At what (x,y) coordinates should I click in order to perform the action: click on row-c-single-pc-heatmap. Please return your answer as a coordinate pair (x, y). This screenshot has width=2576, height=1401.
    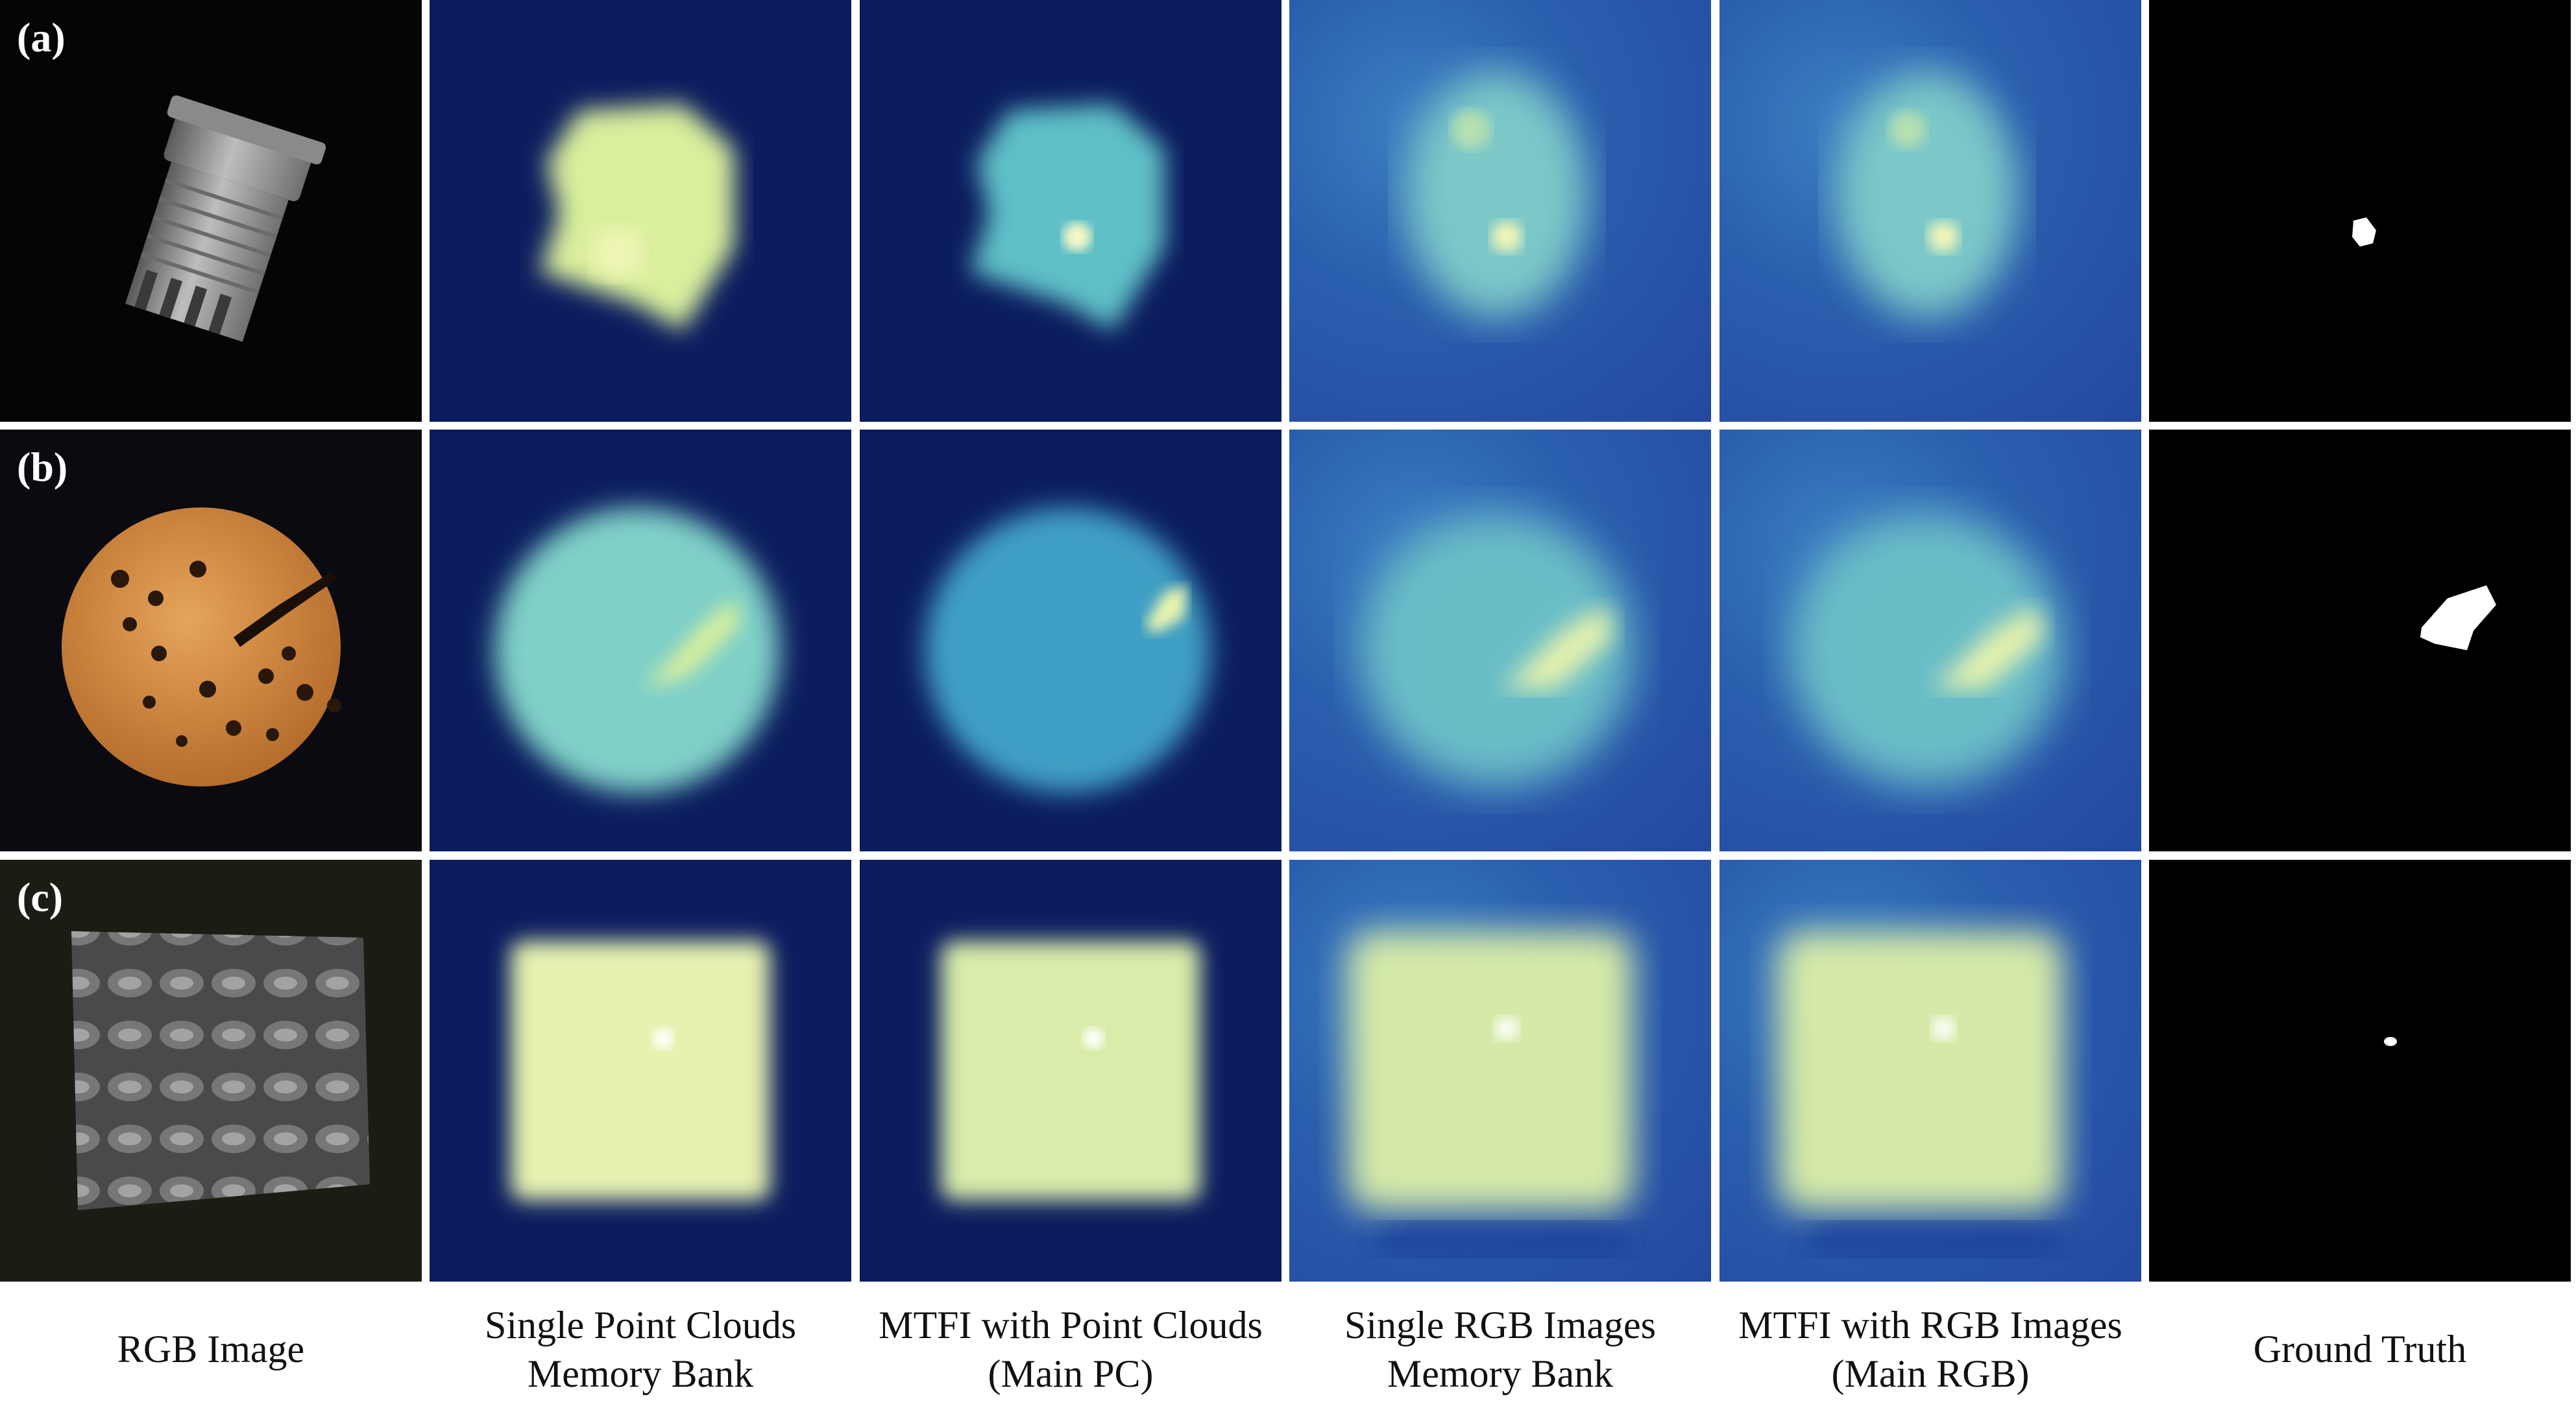
    Looking at the image, I should click on (640, 1071).